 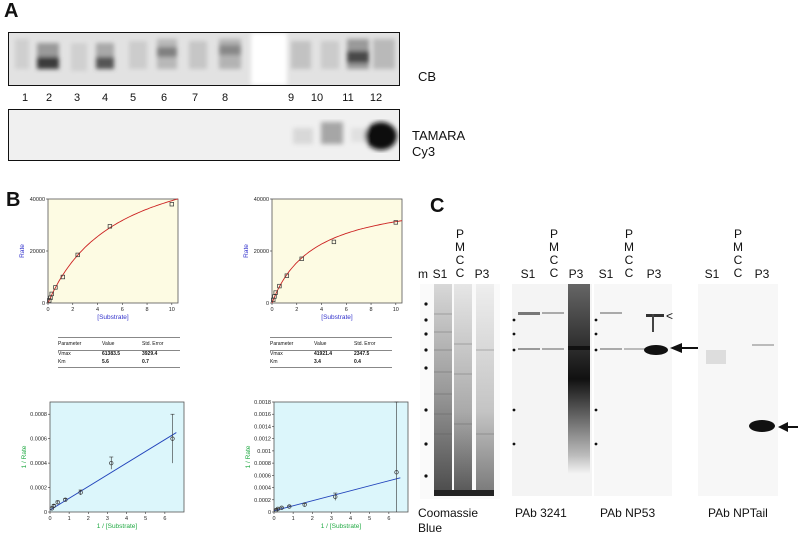 I want to click on pabnptail-blot, so click(x=748, y=390).